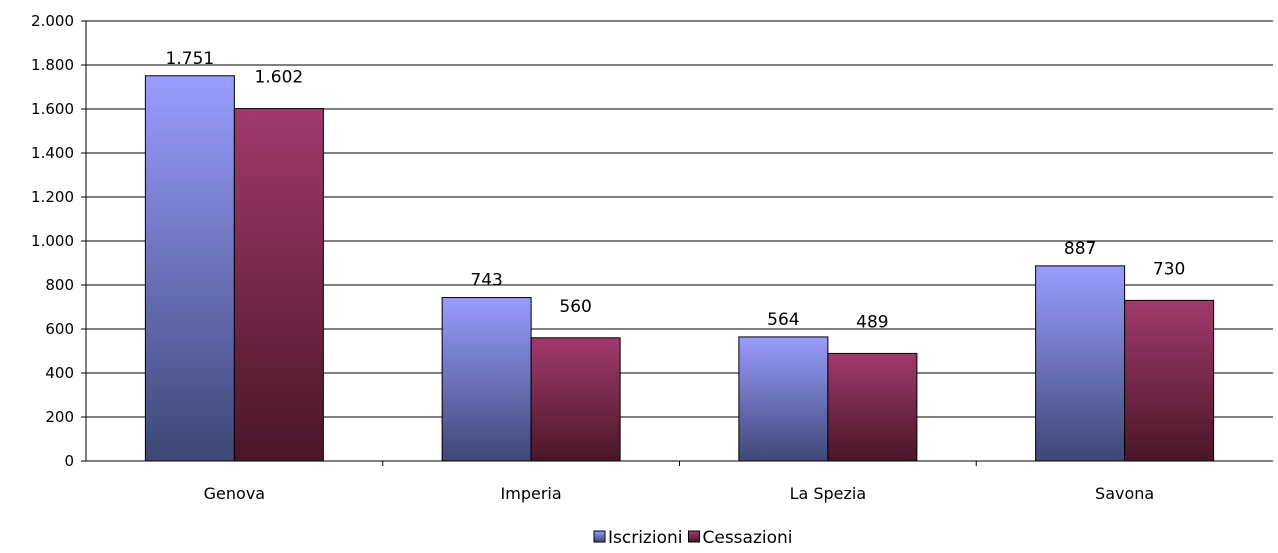 The width and height of the screenshot is (1278, 553). What do you see at coordinates (69, 461) in the screenshot?
I see `y-tick-label: 0` at bounding box center [69, 461].